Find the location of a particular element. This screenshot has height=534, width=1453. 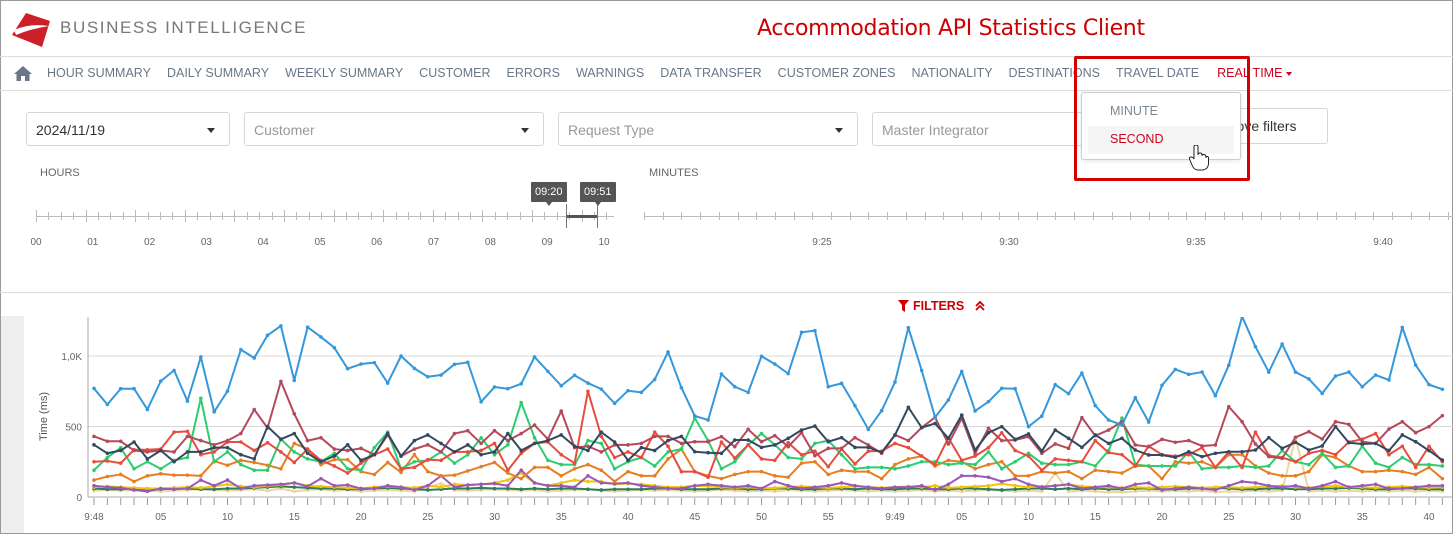

dropdown-item-second: SECOND is located at coordinates (1161, 140).